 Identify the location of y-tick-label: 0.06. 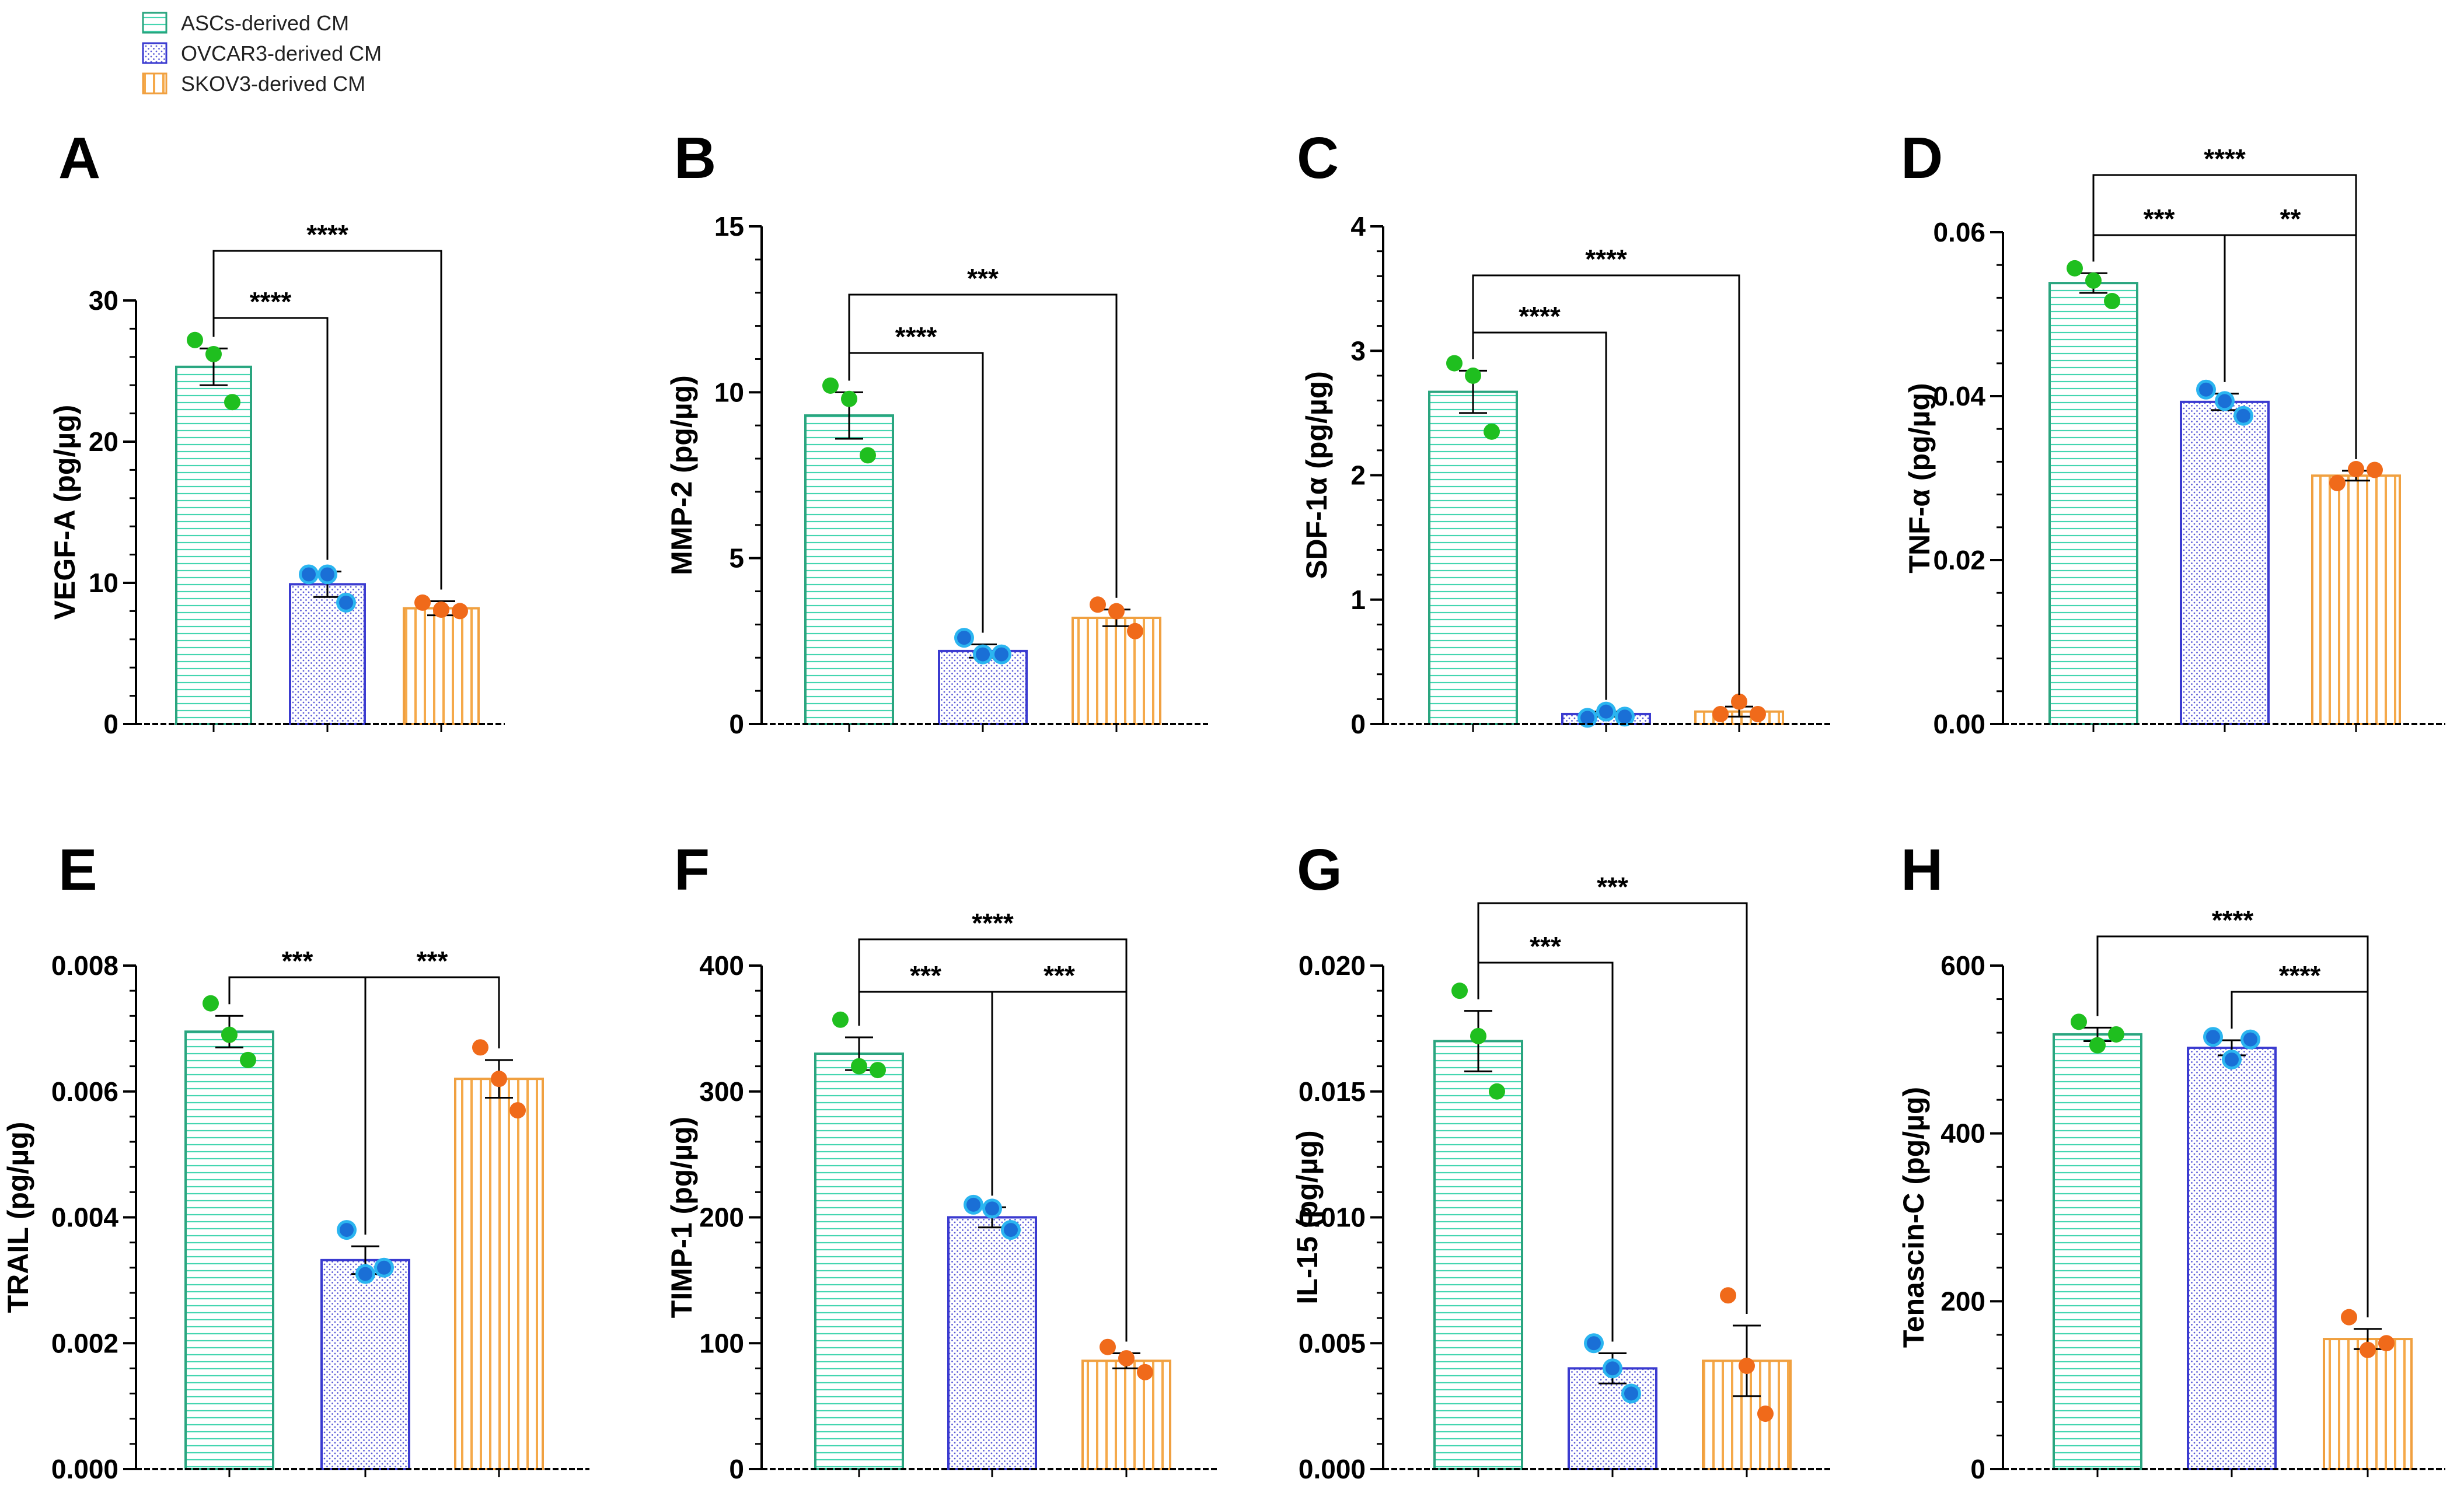
(1959, 232).